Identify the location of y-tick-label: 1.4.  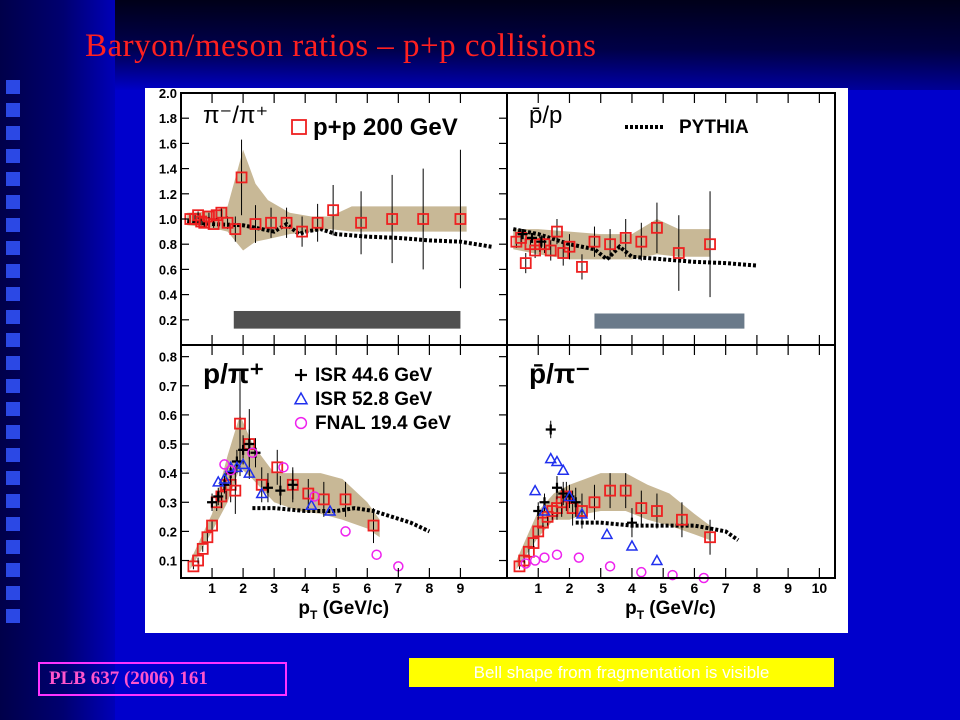
(168, 169).